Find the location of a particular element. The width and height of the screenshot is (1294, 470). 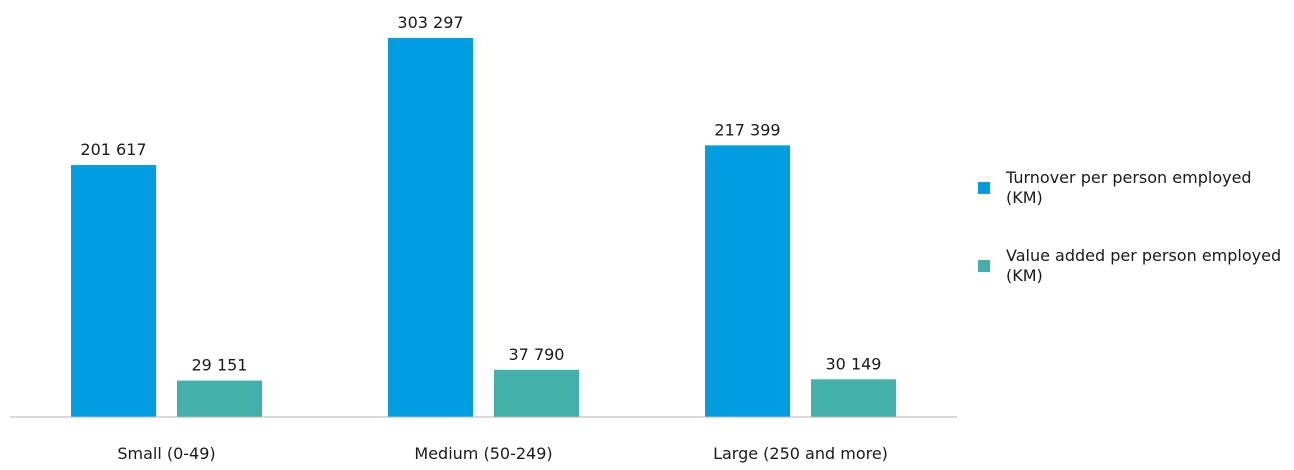

value-label-value-added-0: 29 151 is located at coordinates (220, 365).